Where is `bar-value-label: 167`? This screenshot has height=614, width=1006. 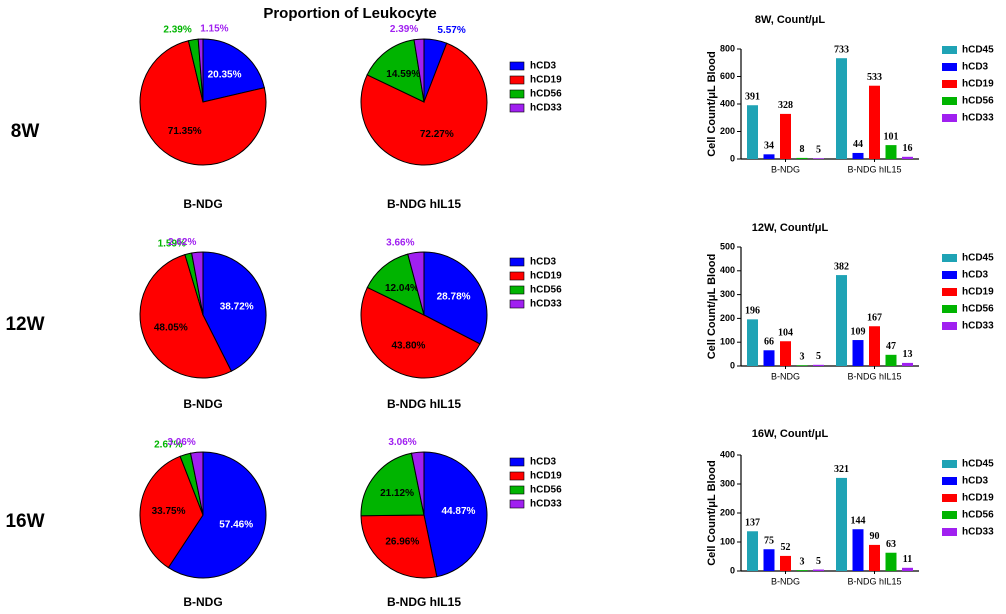
bar-value-label: 167 is located at coordinates (874, 318).